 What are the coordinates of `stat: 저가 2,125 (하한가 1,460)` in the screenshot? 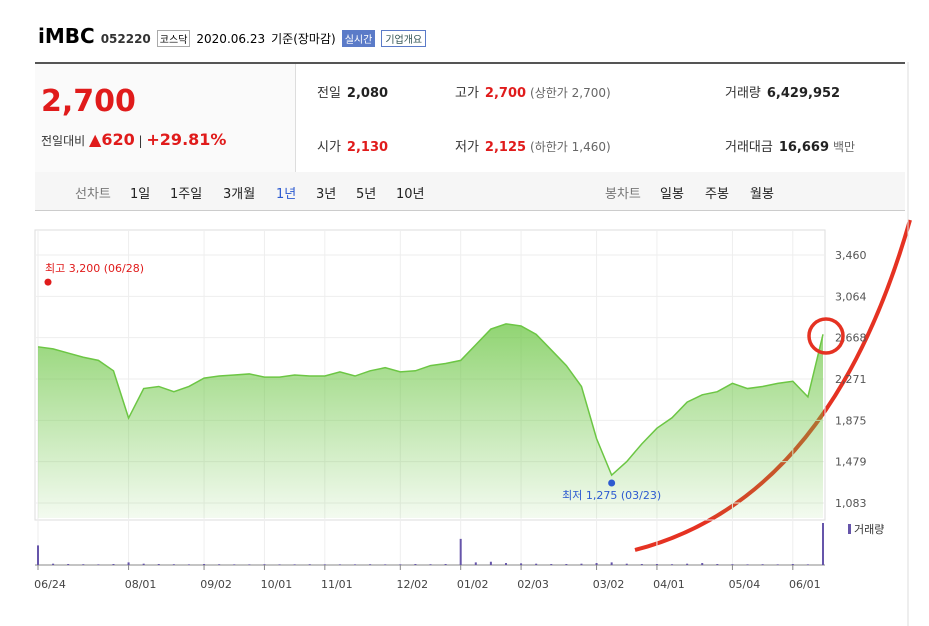 It's located at (533, 145).